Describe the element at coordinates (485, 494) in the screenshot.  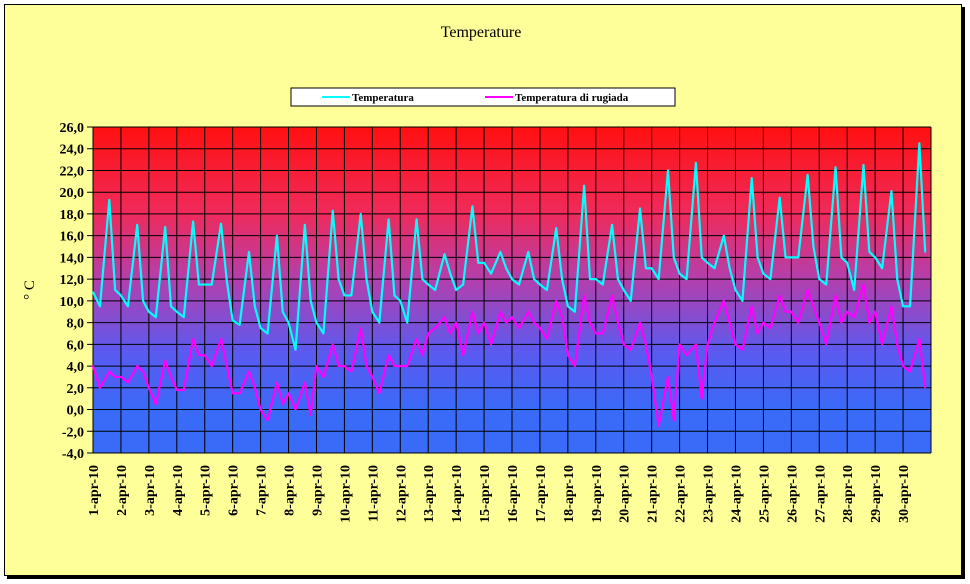
I see `x-tick-label: 15-apr-10` at that location.